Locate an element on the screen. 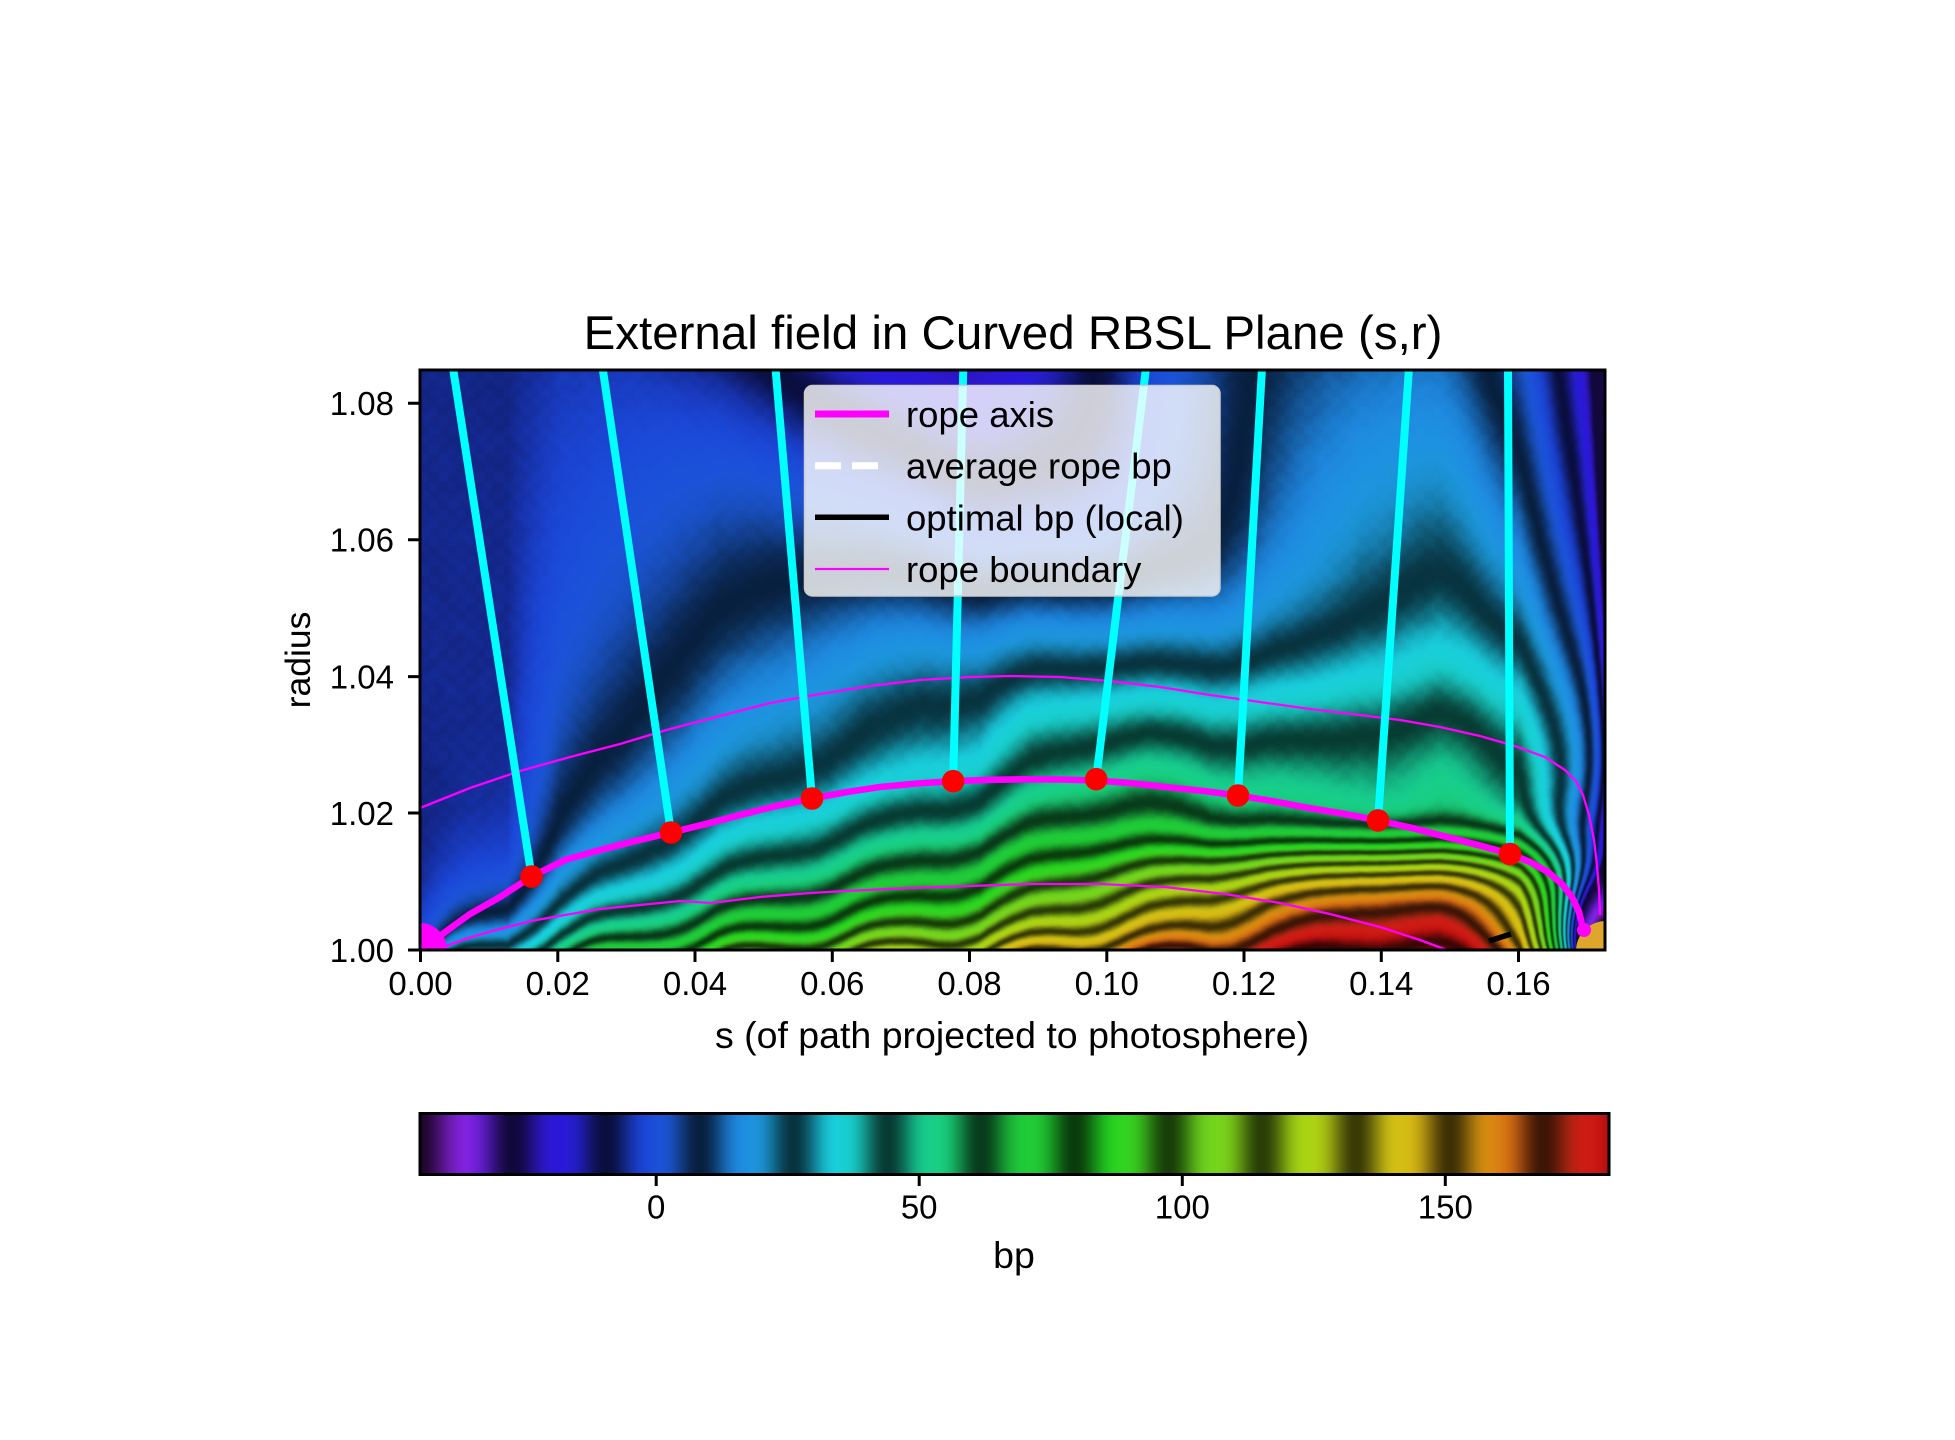 Image resolution: width=1955 pixels, height=1440 pixels. svg-text: 1.00 is located at coordinates (362, 950).